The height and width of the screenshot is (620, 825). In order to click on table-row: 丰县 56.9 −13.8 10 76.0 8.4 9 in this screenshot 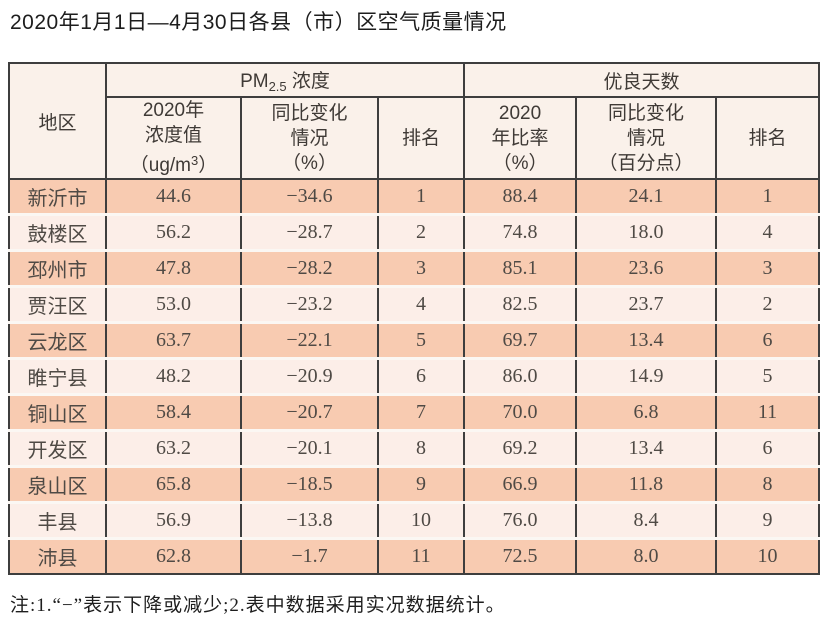, I will do `click(414, 521)`.